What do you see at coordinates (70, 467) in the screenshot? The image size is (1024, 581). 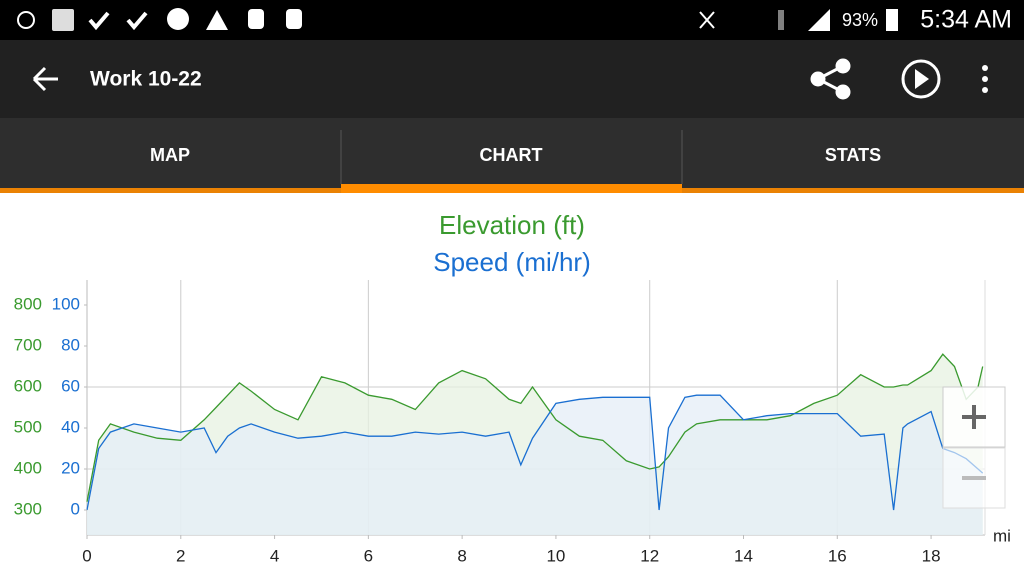 I see `y2-tick-label: 20` at bounding box center [70, 467].